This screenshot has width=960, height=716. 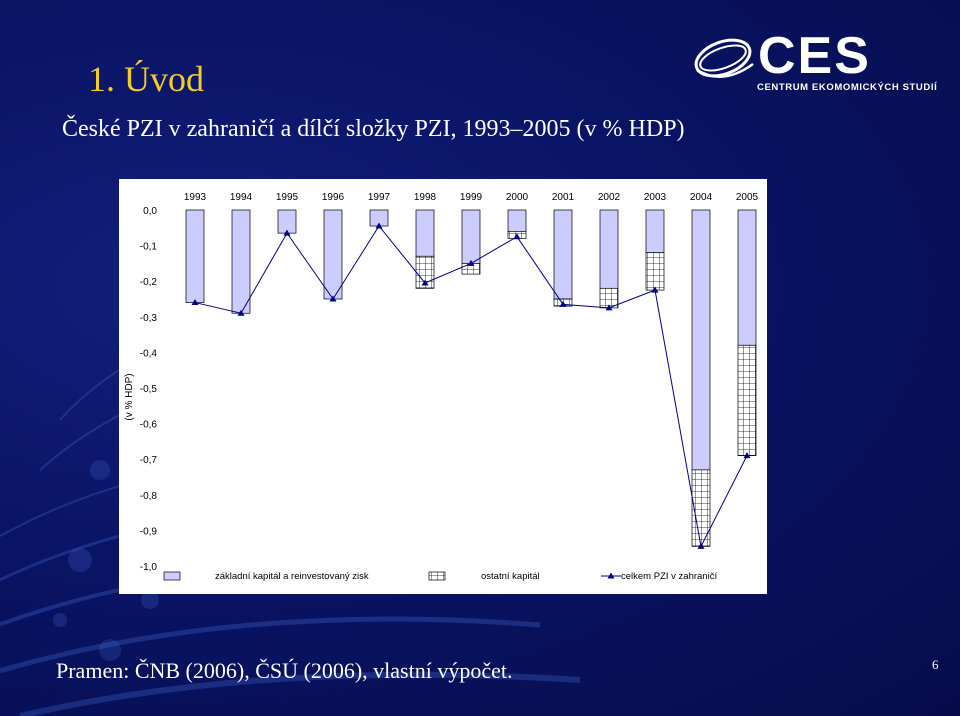 What do you see at coordinates (471, 197) in the screenshot?
I see `x-tick-label: 1999` at bounding box center [471, 197].